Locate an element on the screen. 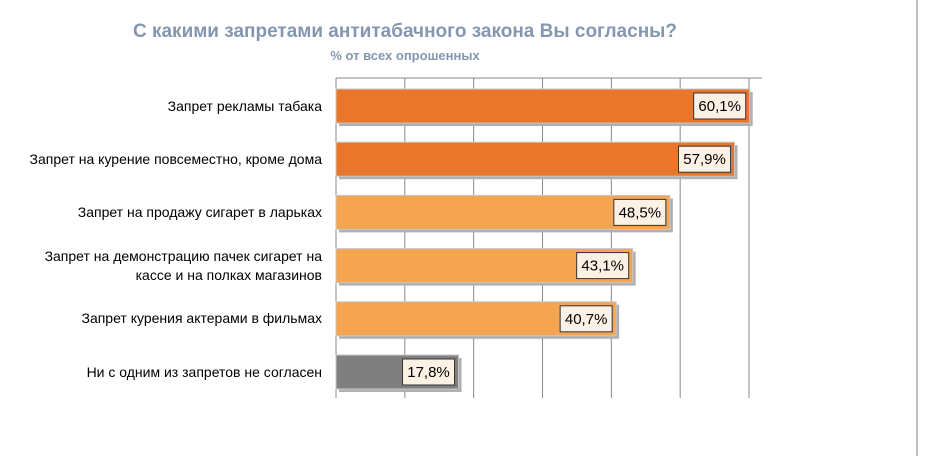  value-label: 43,1% is located at coordinates (602, 266).